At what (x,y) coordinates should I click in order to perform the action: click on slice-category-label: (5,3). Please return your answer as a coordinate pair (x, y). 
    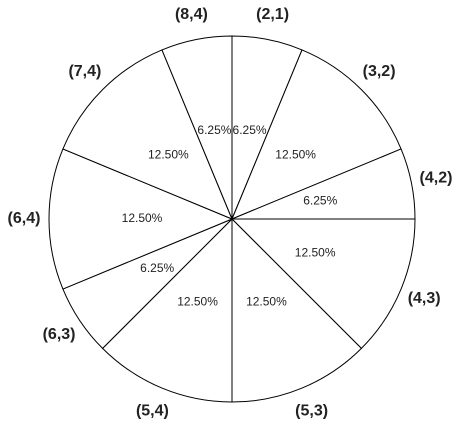
    Looking at the image, I should click on (311, 410).